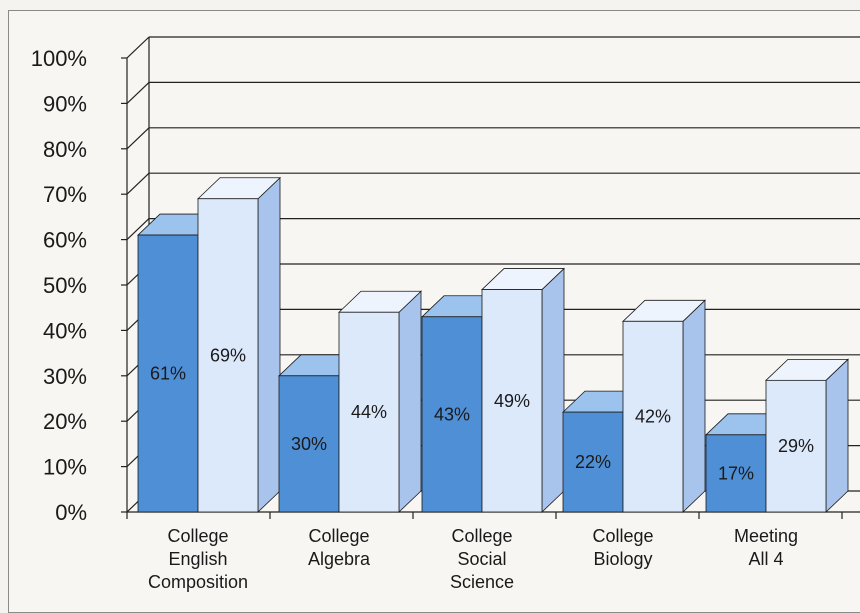 This screenshot has width=860, height=613. I want to click on y-tick-label: 60%, so click(65, 240).